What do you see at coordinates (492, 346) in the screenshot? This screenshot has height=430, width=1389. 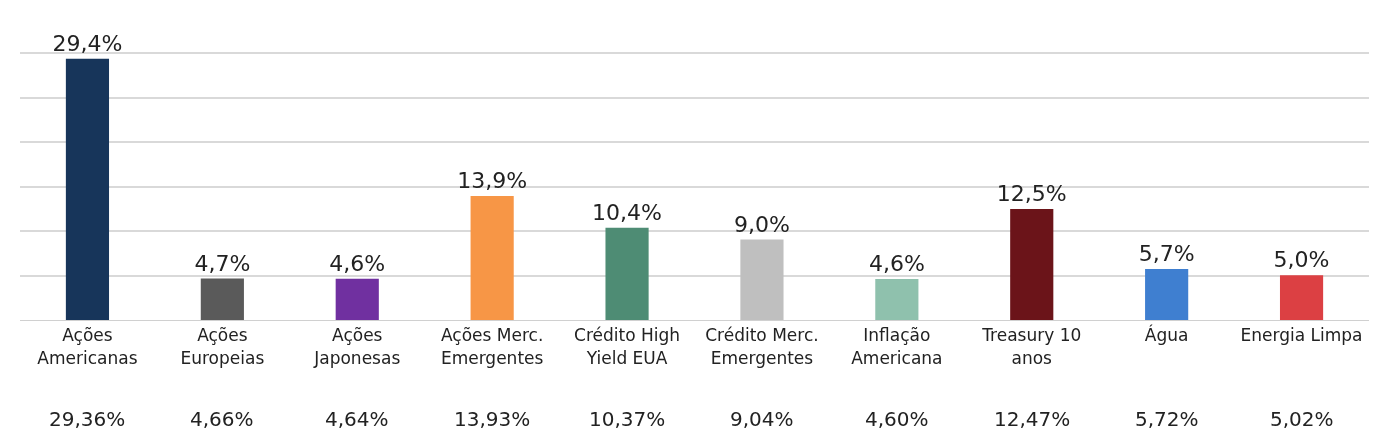 I see `x-tick-label: Ações Merc. Emergentes` at bounding box center [492, 346].